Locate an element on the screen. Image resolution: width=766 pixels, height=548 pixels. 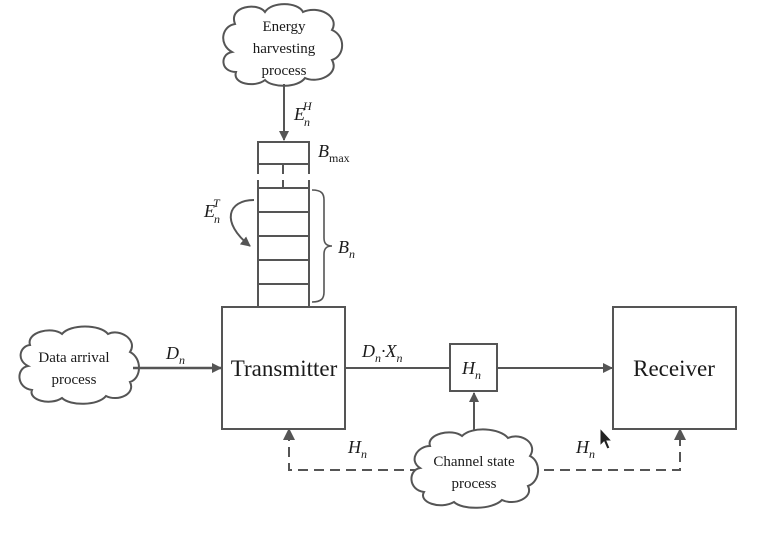
battery-max-label: Bmax is located at coordinates (334, 153).